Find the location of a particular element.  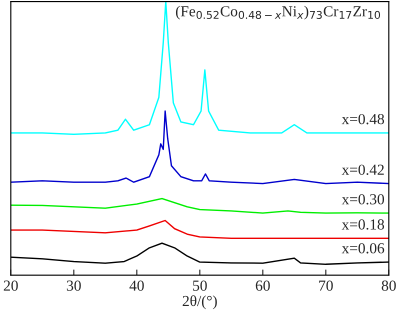

series-label: x=0.30 is located at coordinates (363, 199).